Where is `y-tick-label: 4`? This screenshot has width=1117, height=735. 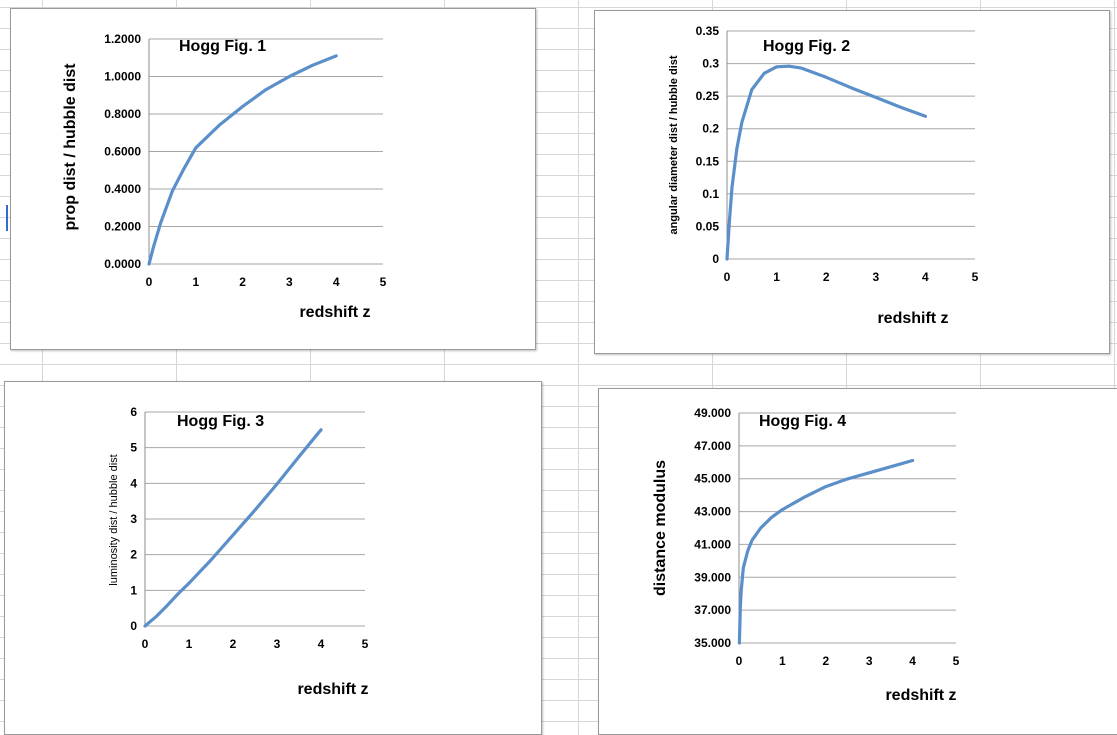
y-tick-label: 4 is located at coordinates (133, 483).